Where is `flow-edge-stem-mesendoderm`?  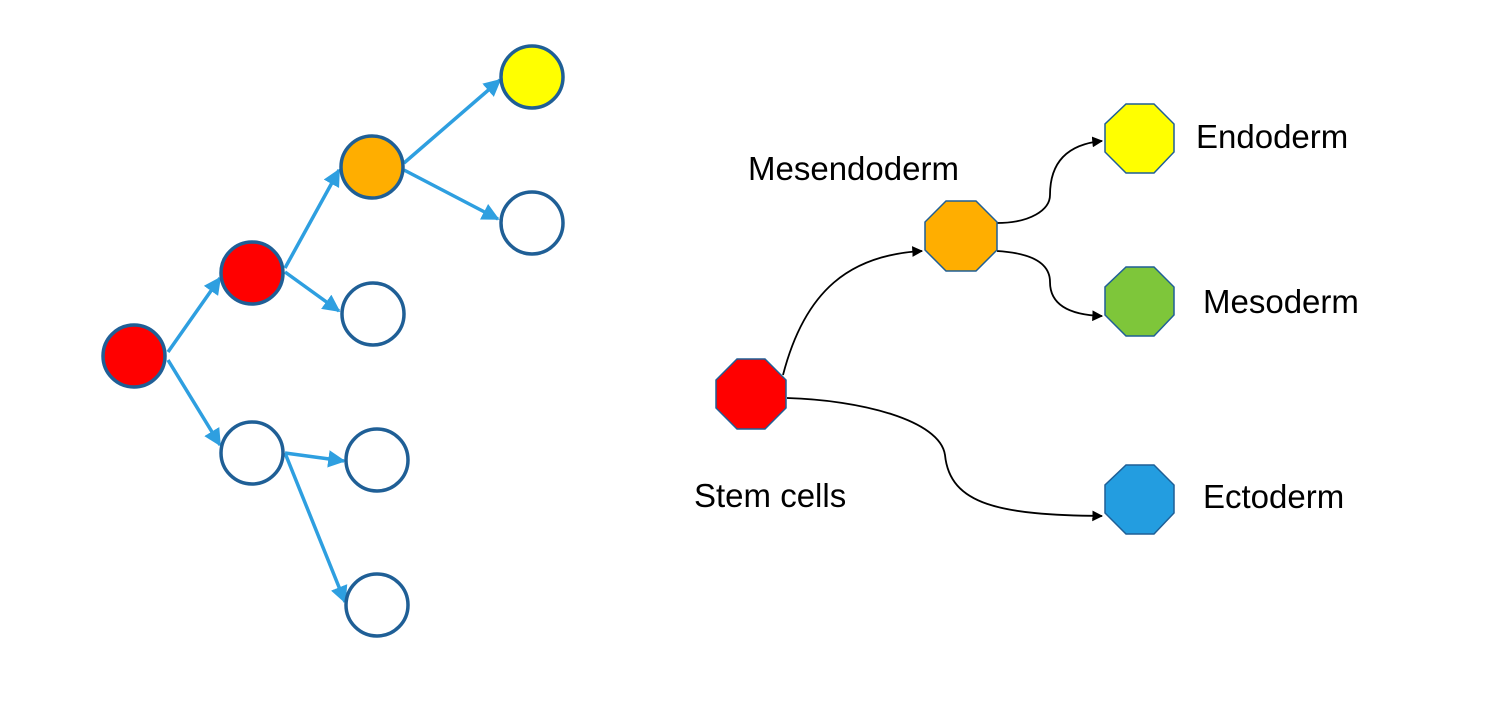
flow-edge-stem-mesendoderm is located at coordinates (853, 311).